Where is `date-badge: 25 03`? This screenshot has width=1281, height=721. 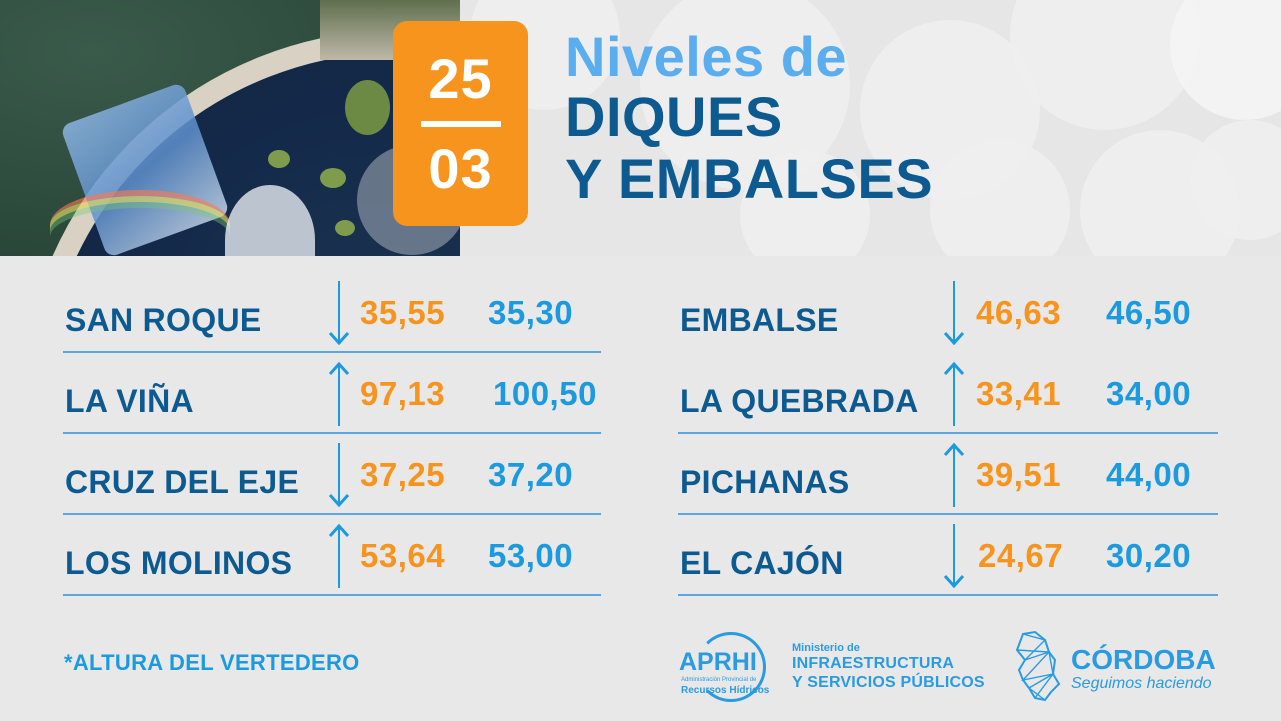 date-badge: 25 03 is located at coordinates (460, 123).